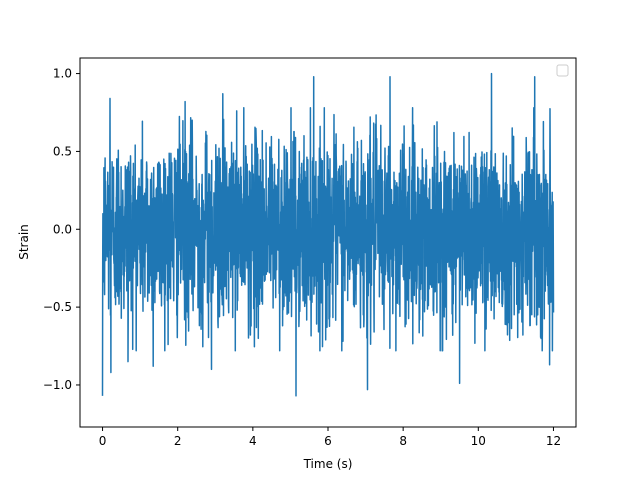  What do you see at coordinates (62, 74) in the screenshot?
I see `y-tick-label: 1.0` at bounding box center [62, 74].